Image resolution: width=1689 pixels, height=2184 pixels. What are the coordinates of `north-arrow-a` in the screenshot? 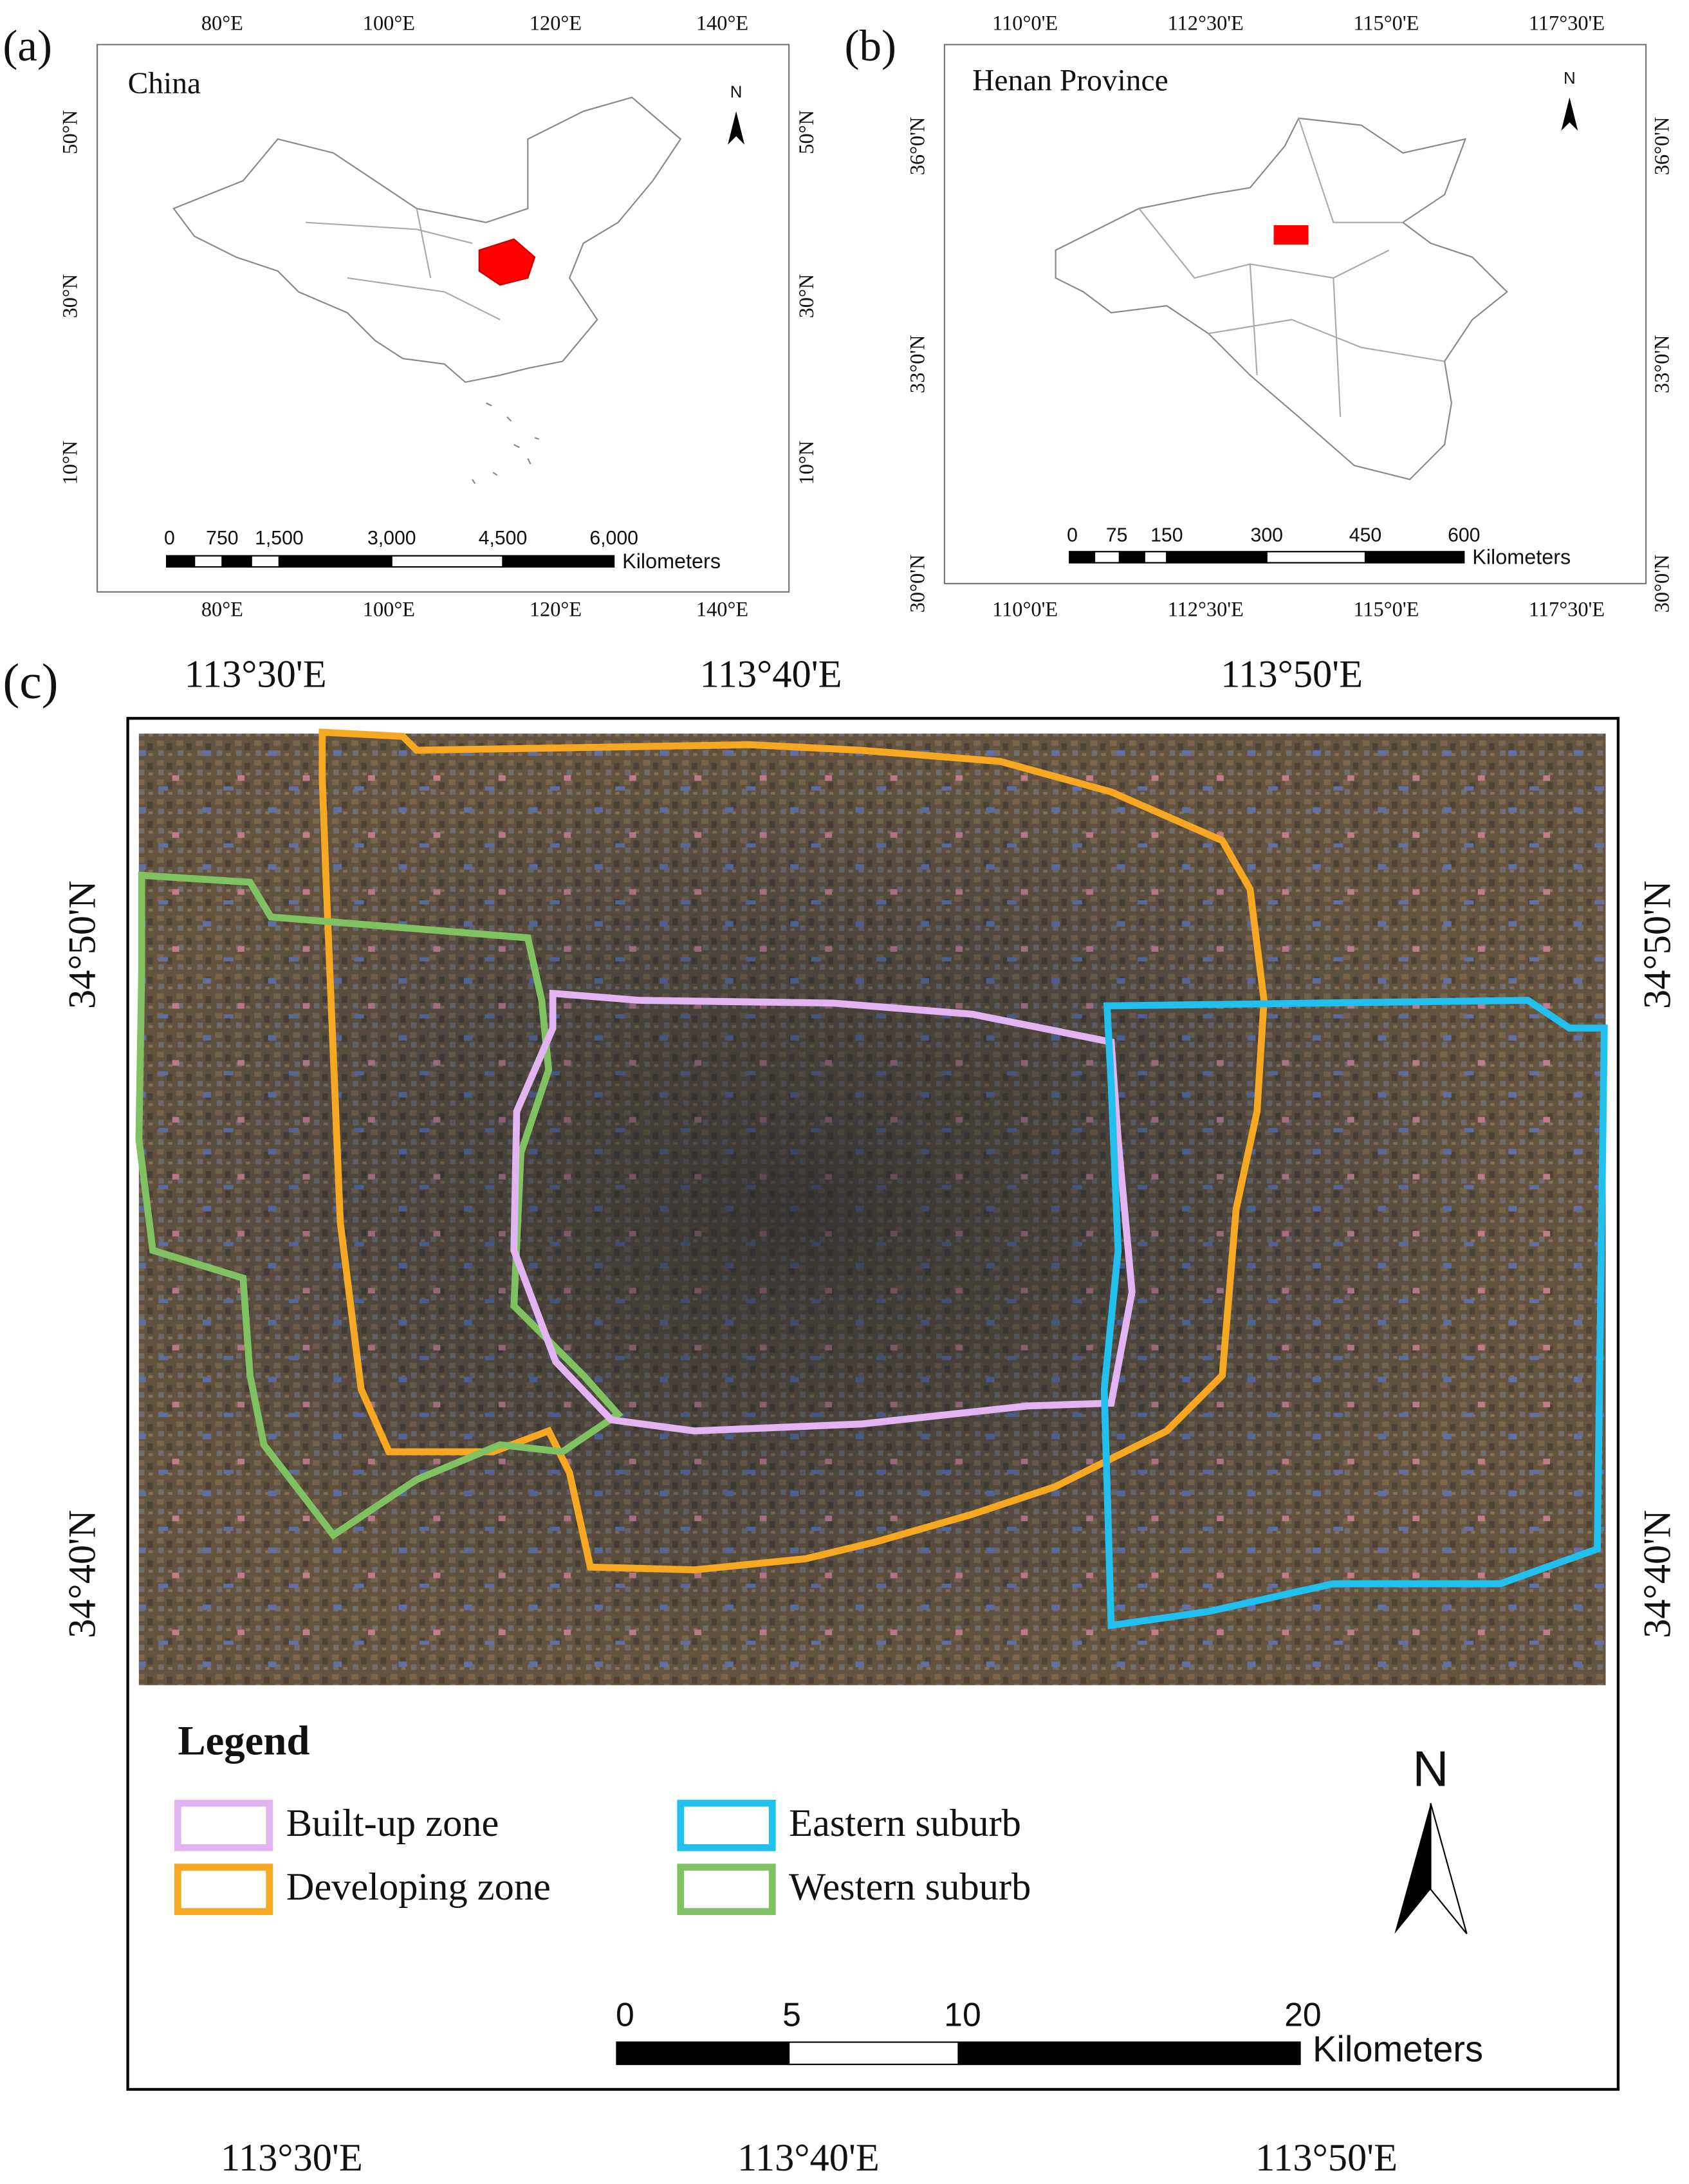 It's located at (736, 128).